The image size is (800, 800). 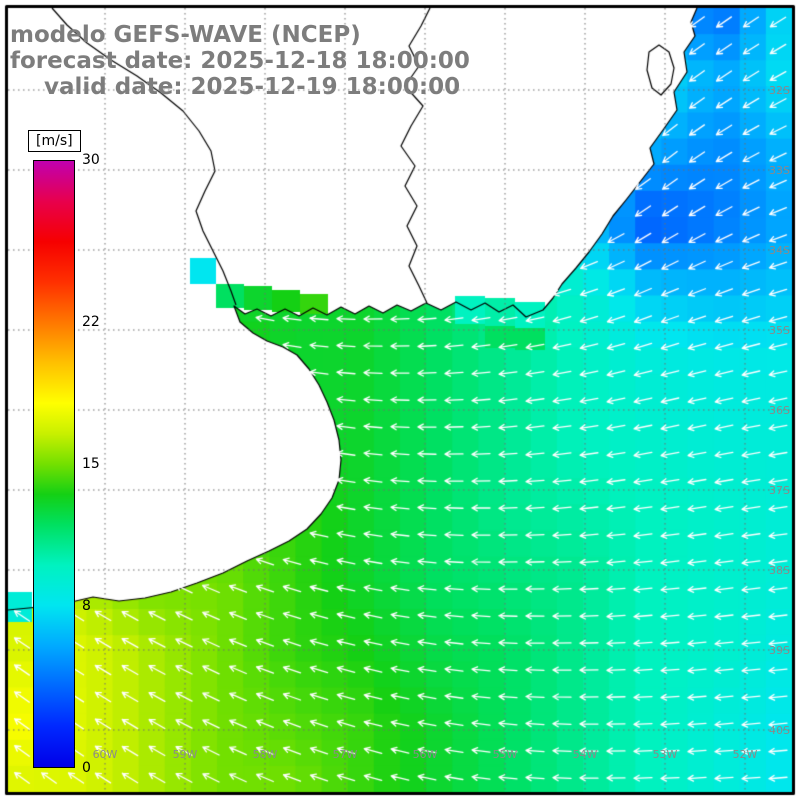 I want to click on latitude-label: 37S, so click(x=779, y=490).